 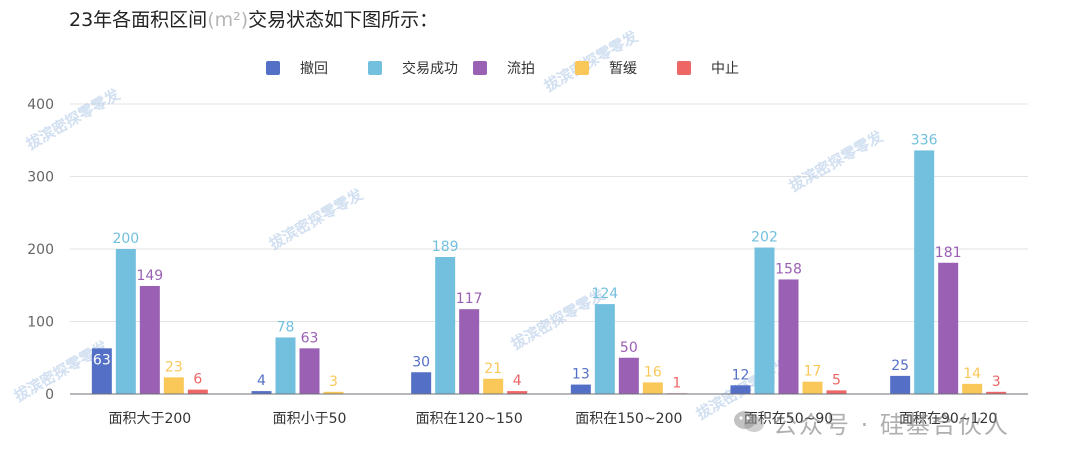 What do you see at coordinates (521, 69) in the screenshot?
I see `legend-label: 流拍` at bounding box center [521, 69].